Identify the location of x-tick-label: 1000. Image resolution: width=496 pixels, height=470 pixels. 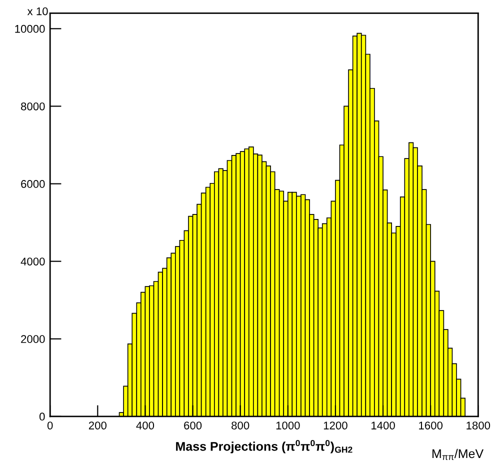
(288, 426).